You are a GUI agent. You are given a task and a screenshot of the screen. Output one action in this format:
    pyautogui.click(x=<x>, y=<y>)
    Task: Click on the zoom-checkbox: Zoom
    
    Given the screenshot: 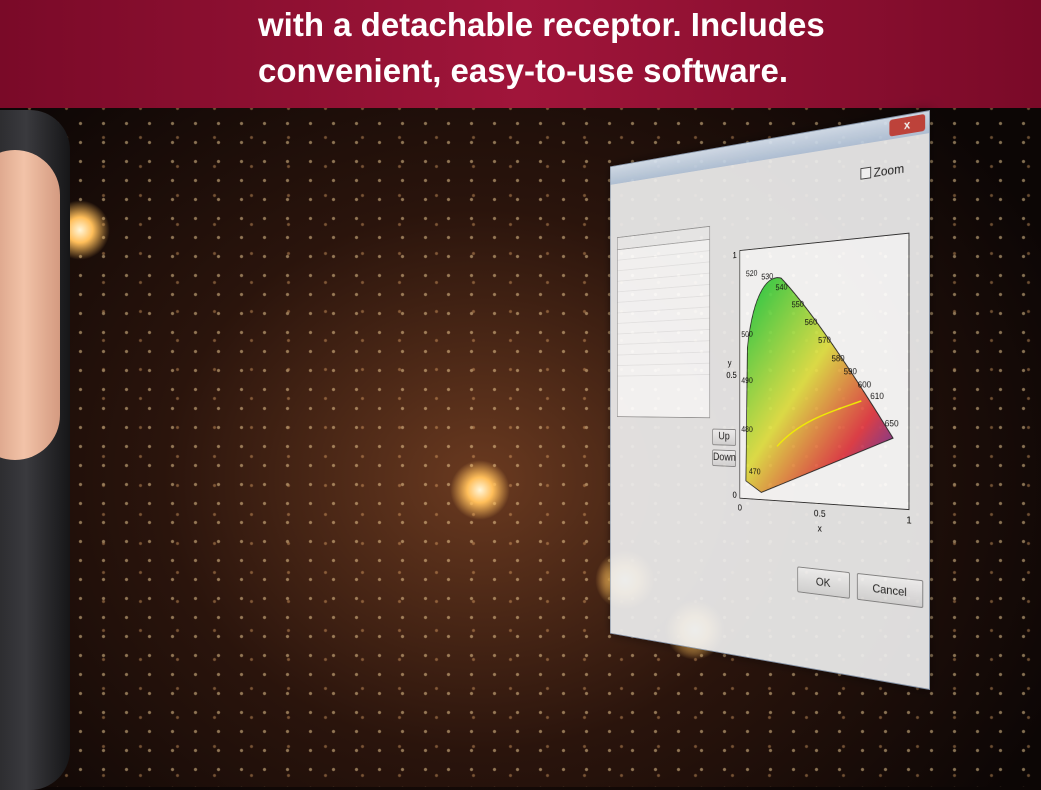 What is the action you would take?
    pyautogui.click(x=882, y=171)
    